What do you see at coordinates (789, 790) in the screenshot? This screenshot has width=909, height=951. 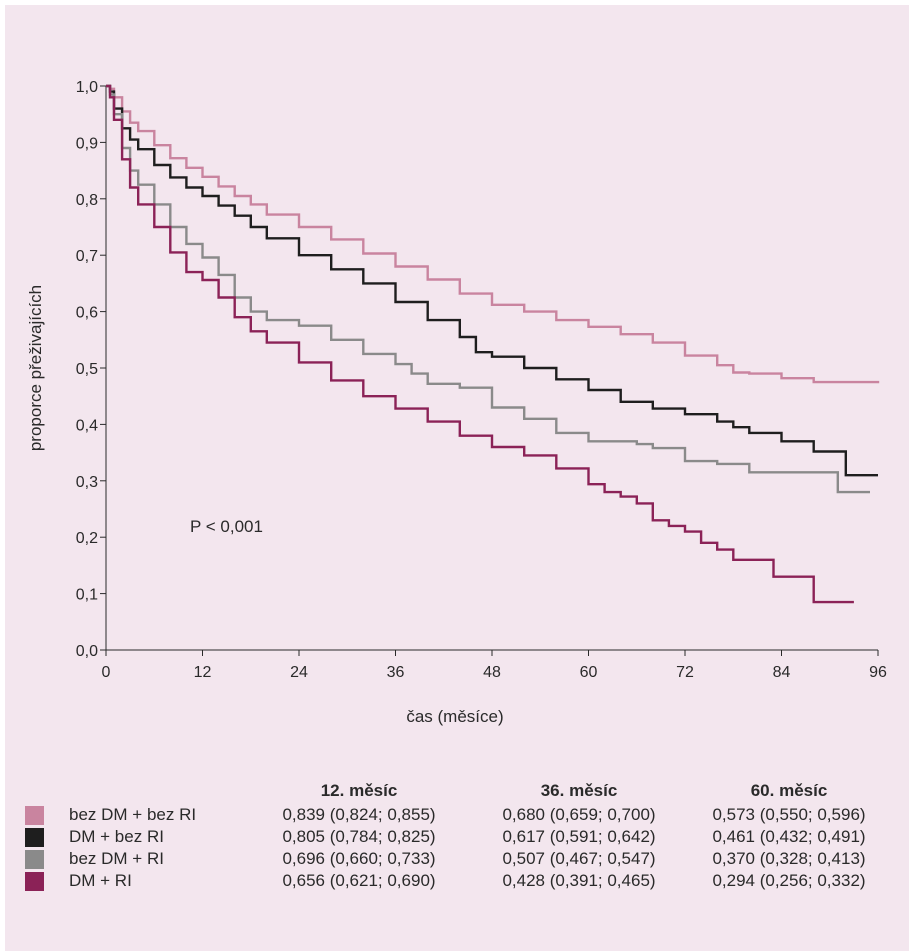 I see `header-60-month: 60. měsíc` at bounding box center [789, 790].